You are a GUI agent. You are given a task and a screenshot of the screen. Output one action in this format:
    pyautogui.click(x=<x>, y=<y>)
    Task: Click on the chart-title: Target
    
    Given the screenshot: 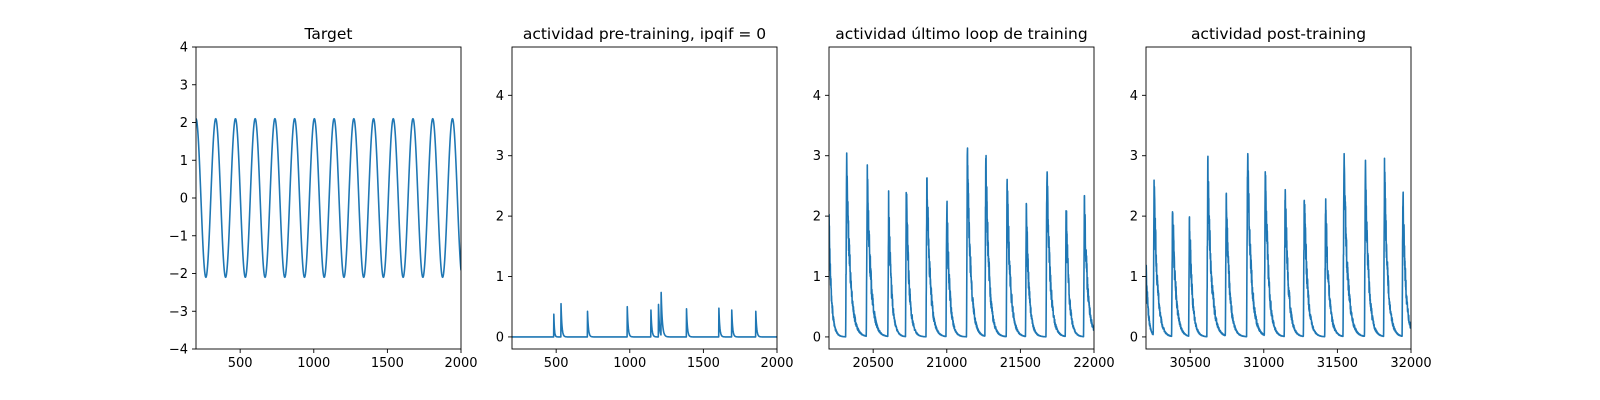 What is the action you would take?
    pyautogui.click(x=328, y=34)
    